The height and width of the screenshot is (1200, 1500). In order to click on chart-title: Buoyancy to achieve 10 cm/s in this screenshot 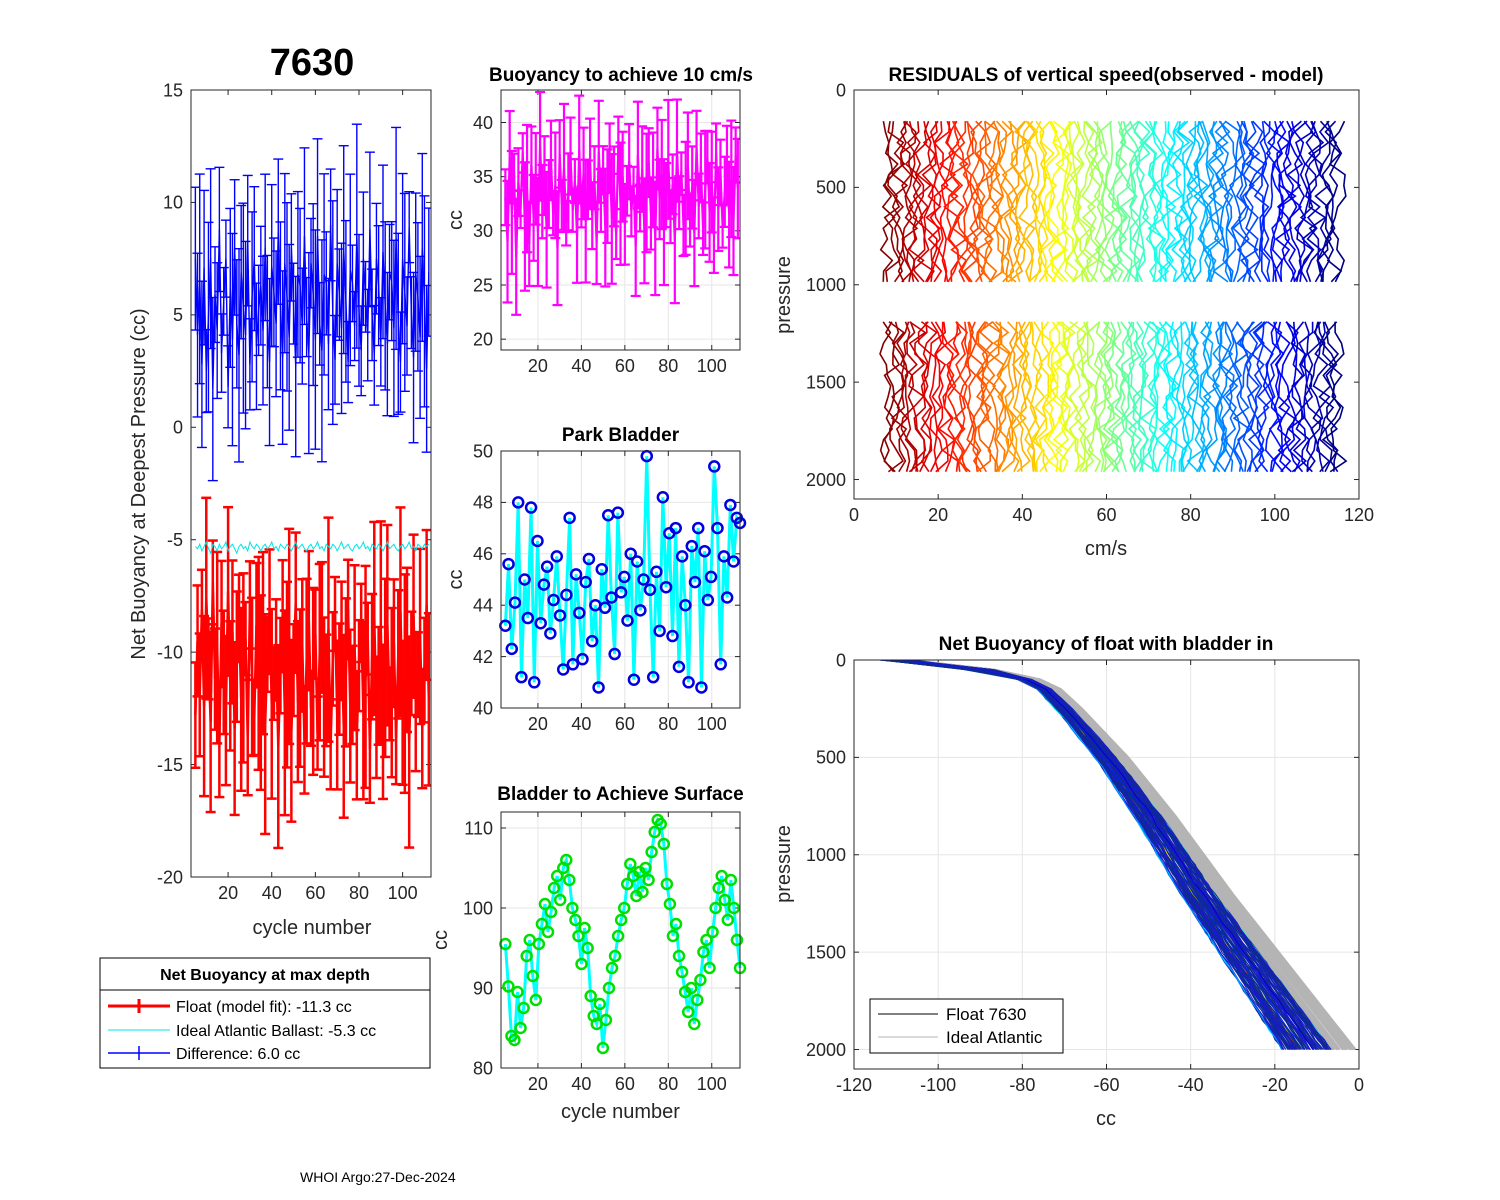, I will do `click(621, 75)`.